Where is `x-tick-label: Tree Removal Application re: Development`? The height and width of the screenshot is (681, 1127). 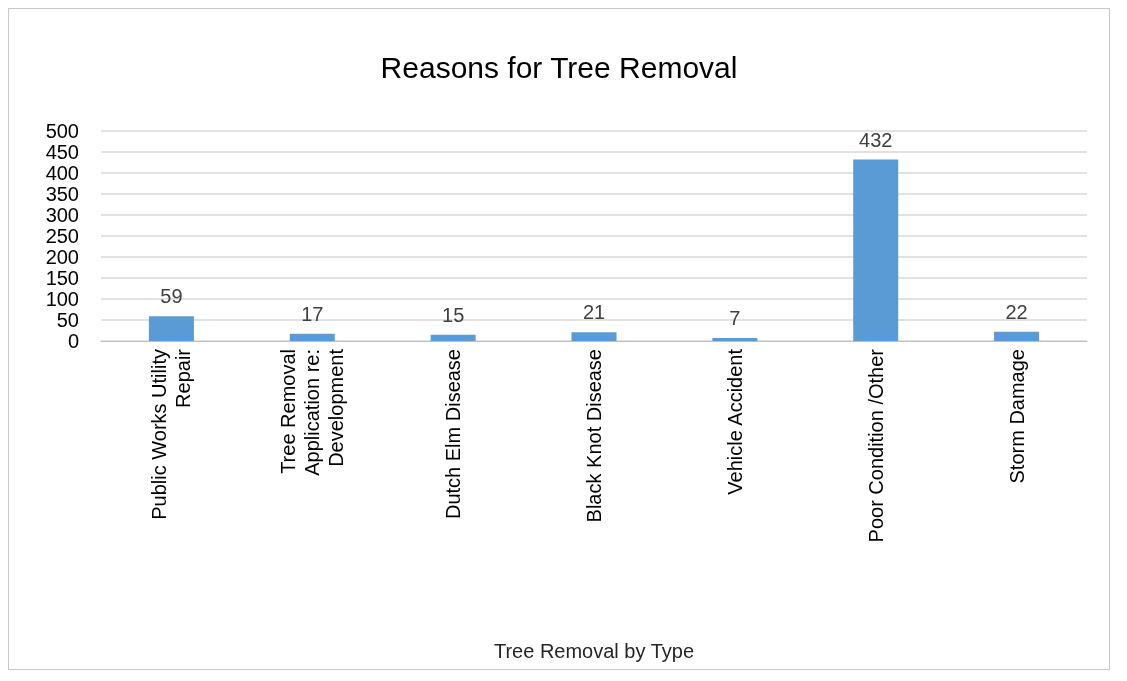 x-tick-label: Tree Removal Application re: Development is located at coordinates (312, 412).